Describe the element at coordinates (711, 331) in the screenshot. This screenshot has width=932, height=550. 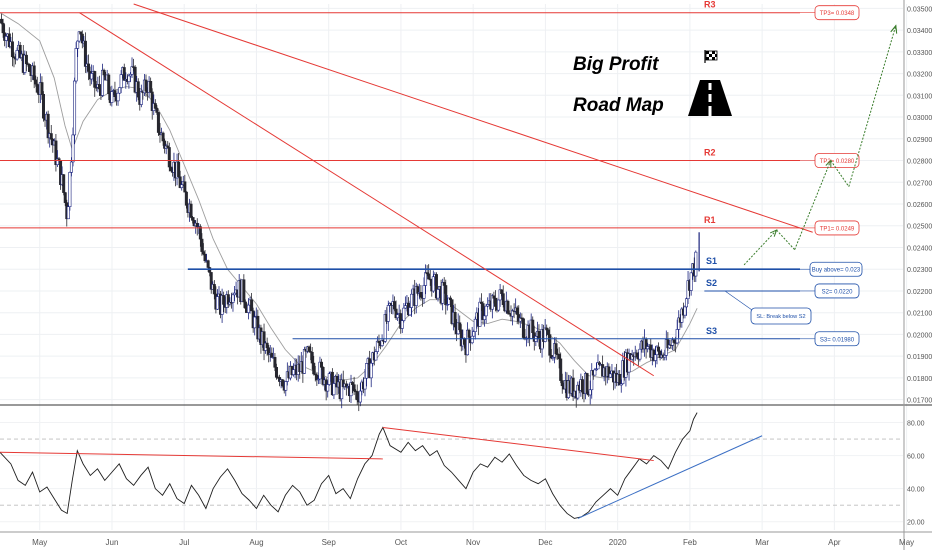
I see `level-label-s3: S3` at that location.